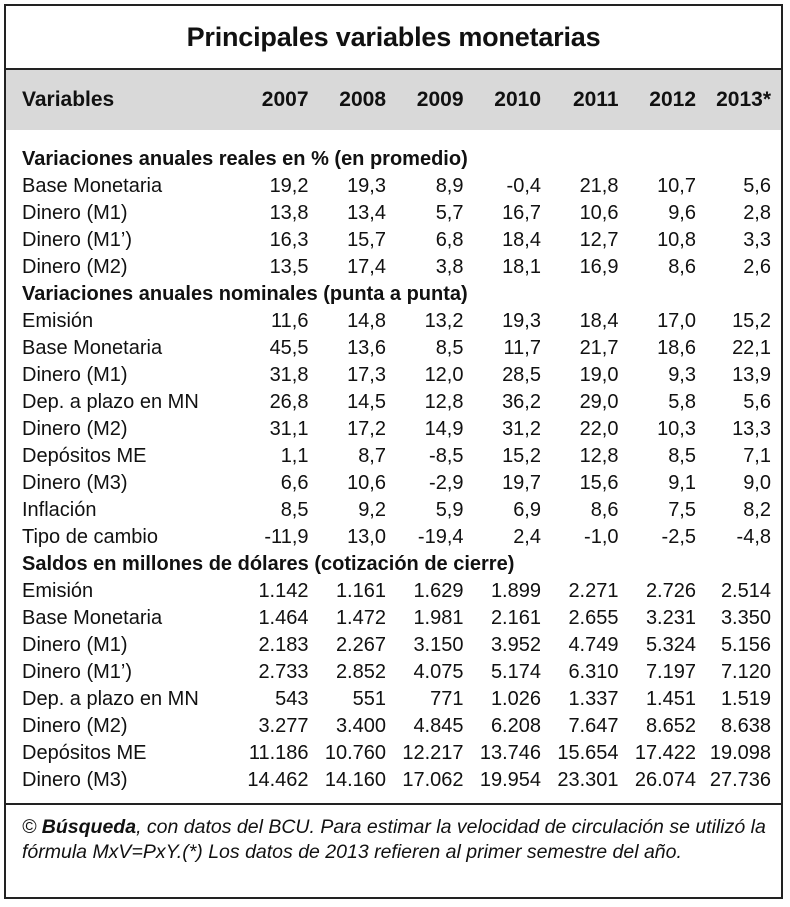 The image size is (790, 907). What do you see at coordinates (604, 510) in the screenshot?
I see `table-cell: 8,6` at bounding box center [604, 510].